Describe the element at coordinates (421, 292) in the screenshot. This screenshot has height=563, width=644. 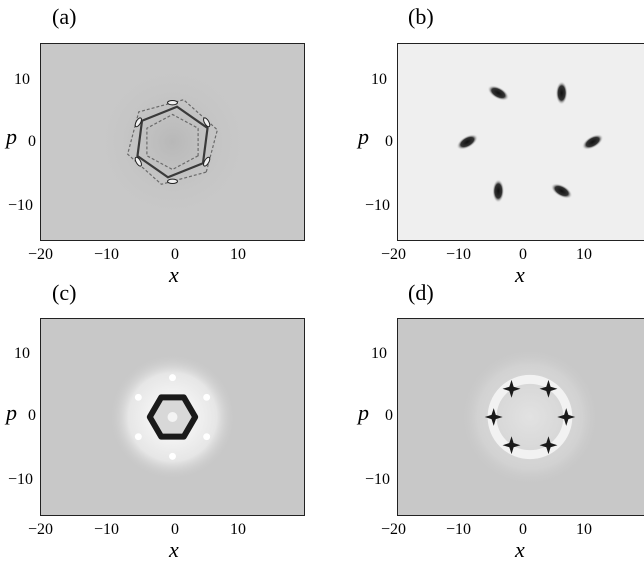
I see `panel-d-label: (d)` at that location.